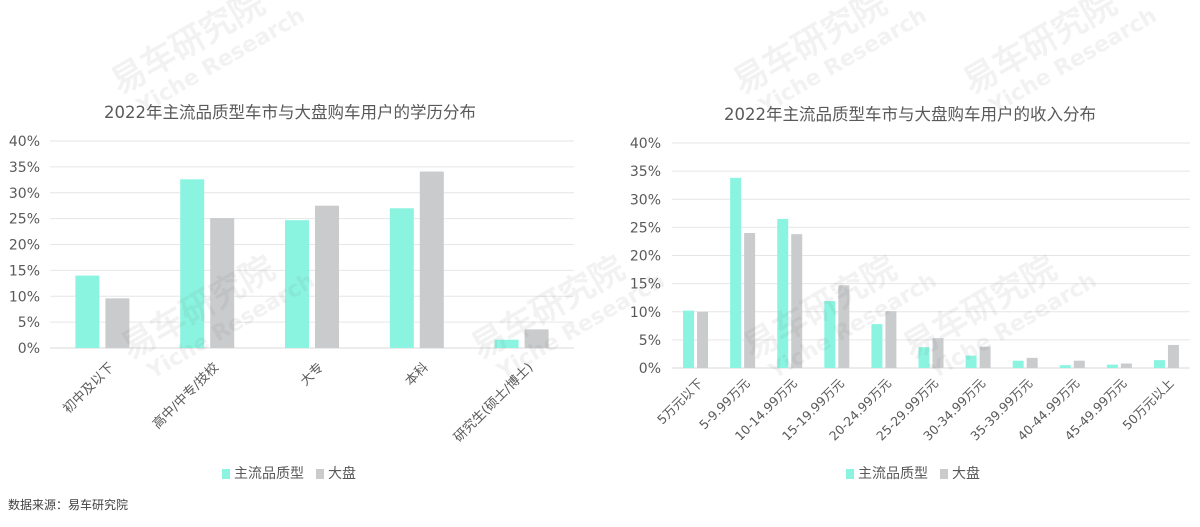 This screenshot has height=527, width=1200. What do you see at coordinates (1147, 404) in the screenshot?
I see `x-tick-label: 50万元以上` at bounding box center [1147, 404].